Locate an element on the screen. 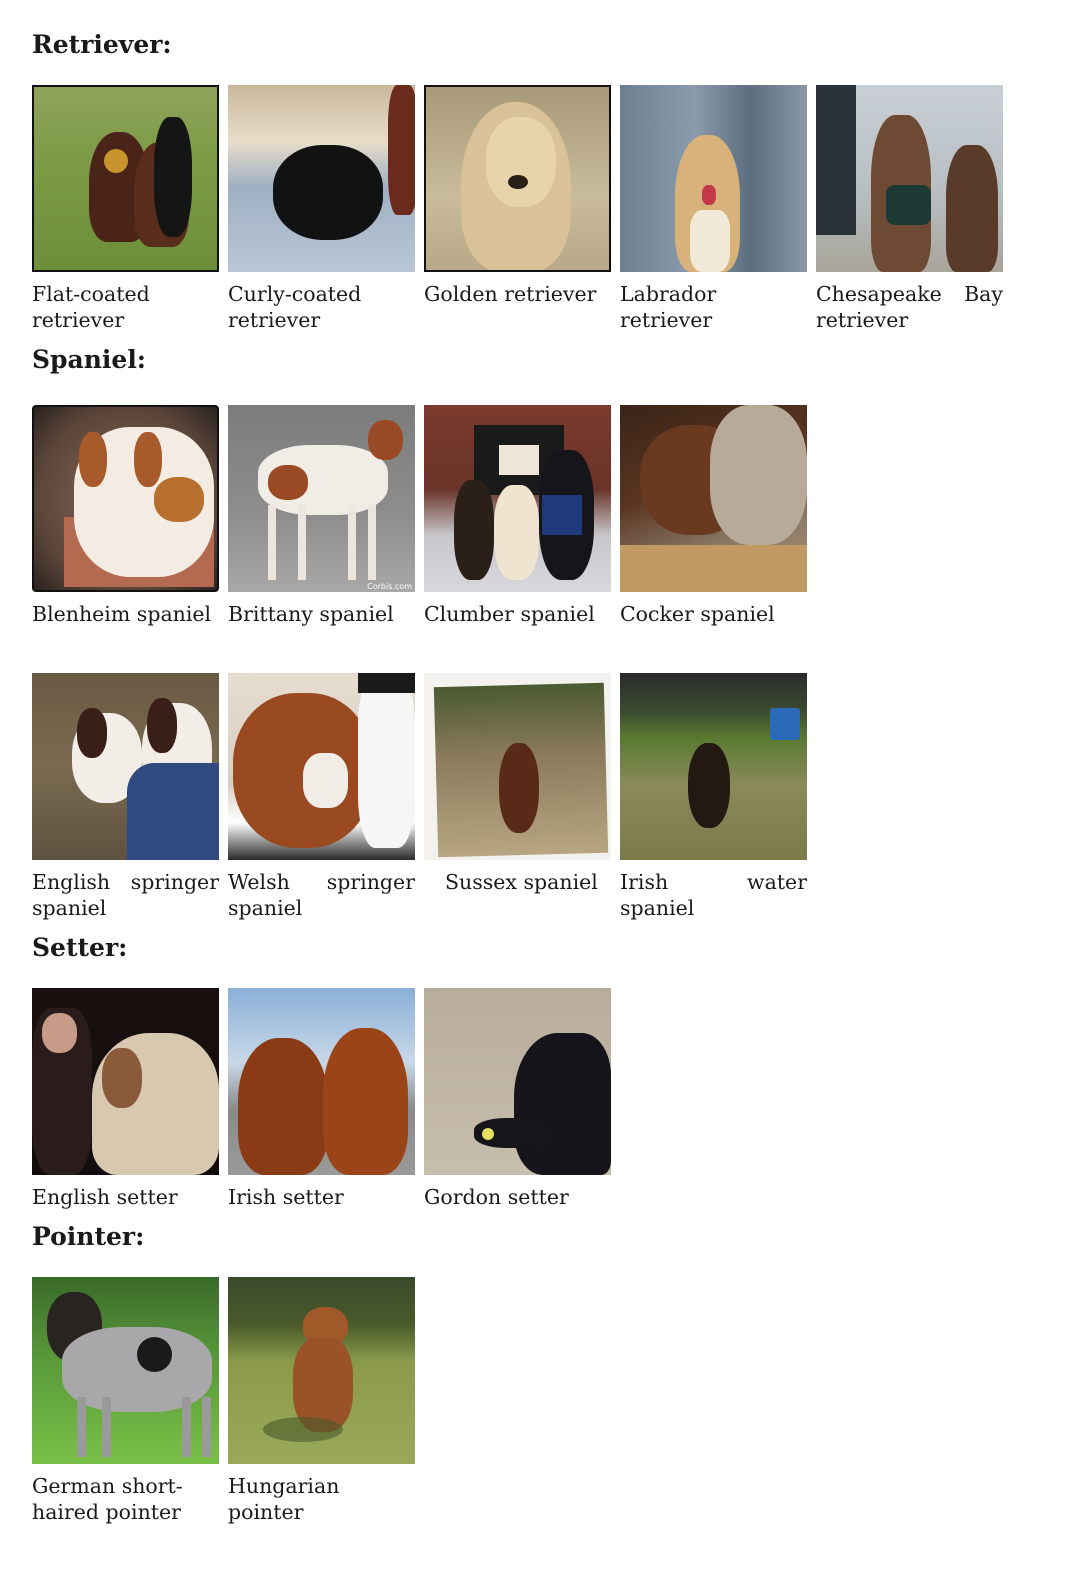 Image resolution: width=1066 pixels, height=1587 pixels. photo-tile-german-short-haired-pointer: German short-haired pointer is located at coordinates (125, 1401).